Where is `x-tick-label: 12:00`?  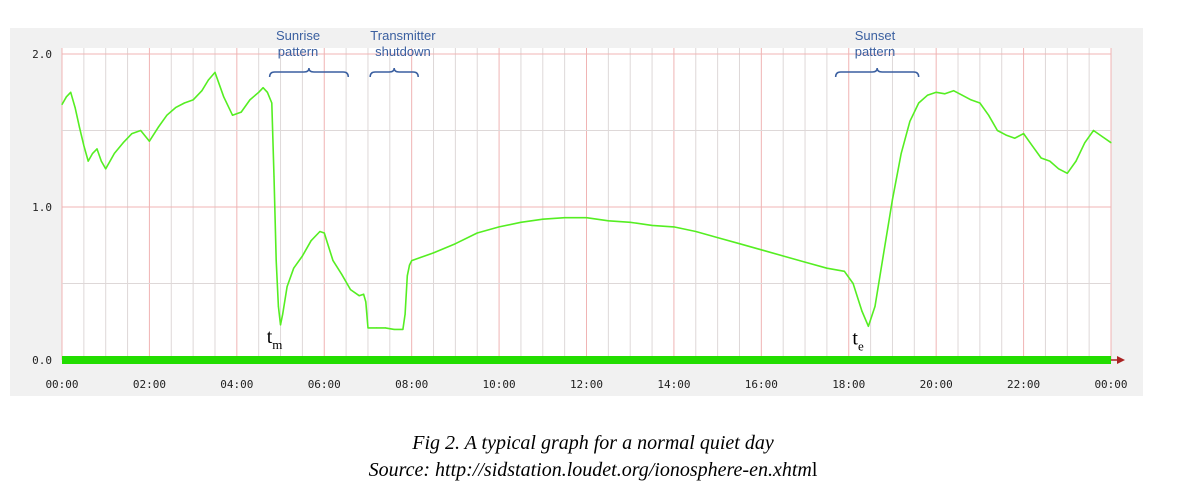
x-tick-label: 12:00 is located at coordinates (586, 384).